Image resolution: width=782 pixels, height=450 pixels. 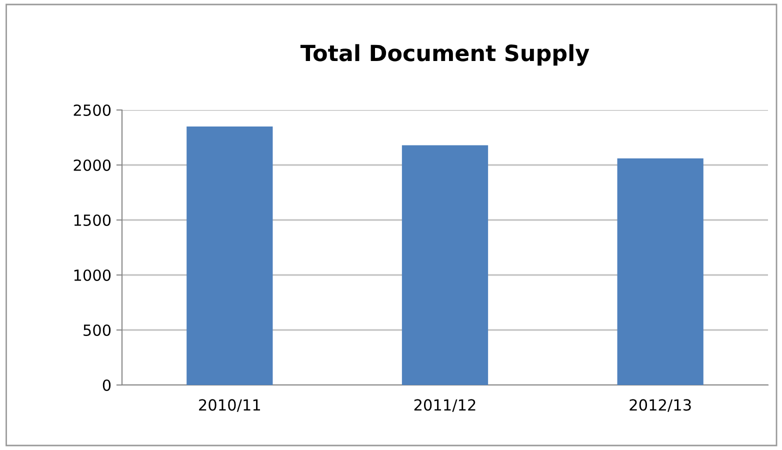 I want to click on x-tick-label: 2011/12, so click(x=445, y=405).